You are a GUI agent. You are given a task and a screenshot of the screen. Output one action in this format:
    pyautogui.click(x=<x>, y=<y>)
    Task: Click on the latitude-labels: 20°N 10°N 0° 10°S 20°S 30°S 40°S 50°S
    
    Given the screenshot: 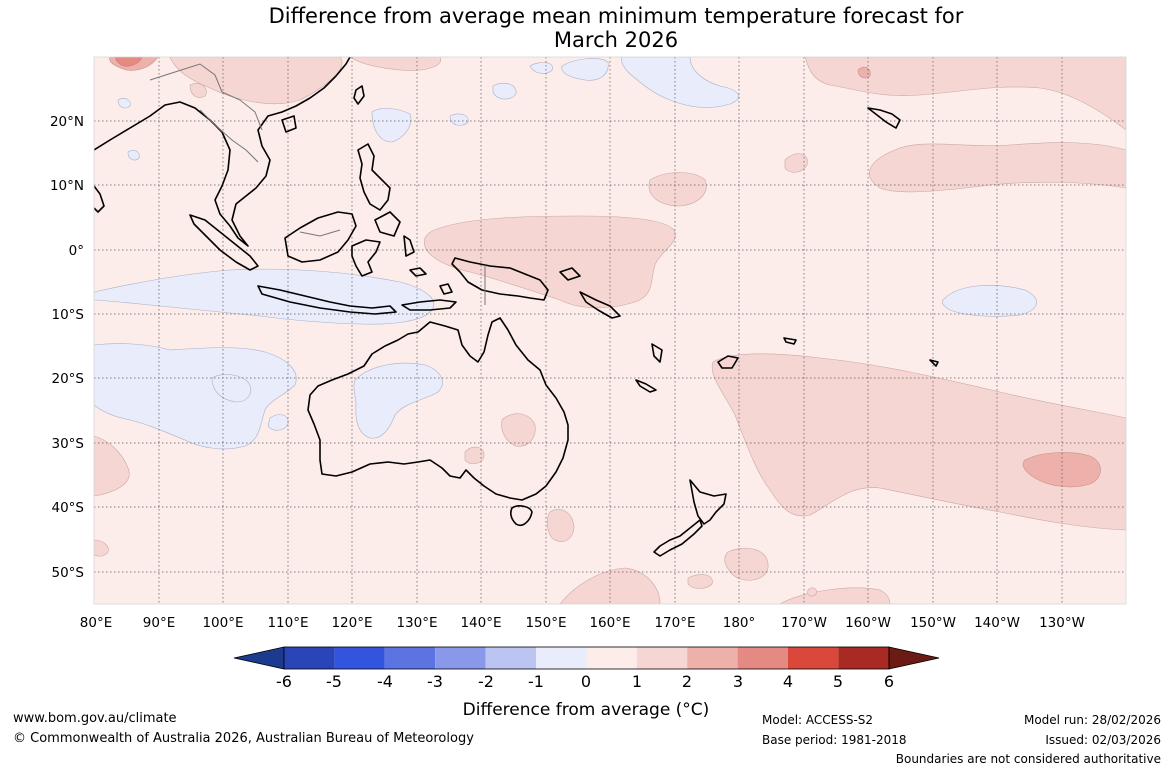 What is the action you would take?
    pyautogui.click(x=67, y=347)
    